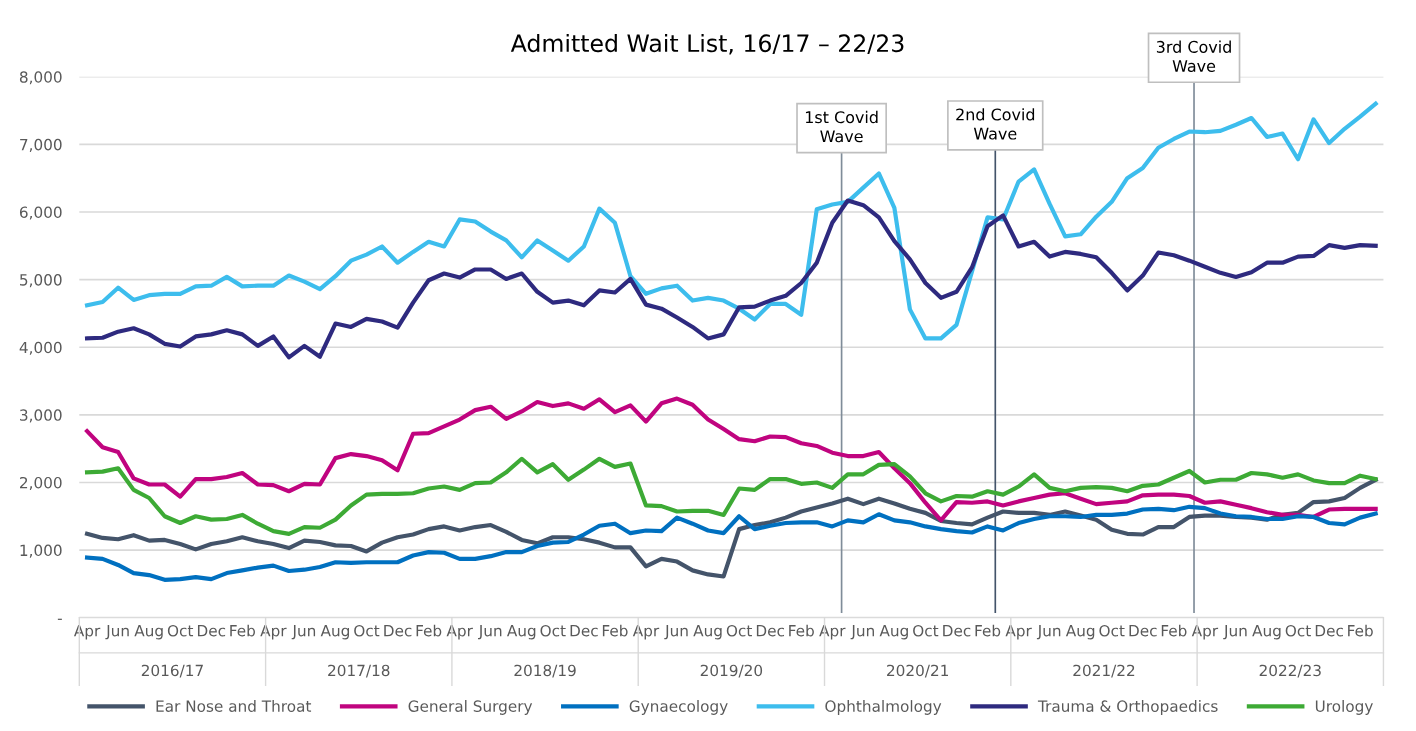  I want to click on chart-title: Admitted Wait List, 16/17 – 22/23, so click(707, 44).